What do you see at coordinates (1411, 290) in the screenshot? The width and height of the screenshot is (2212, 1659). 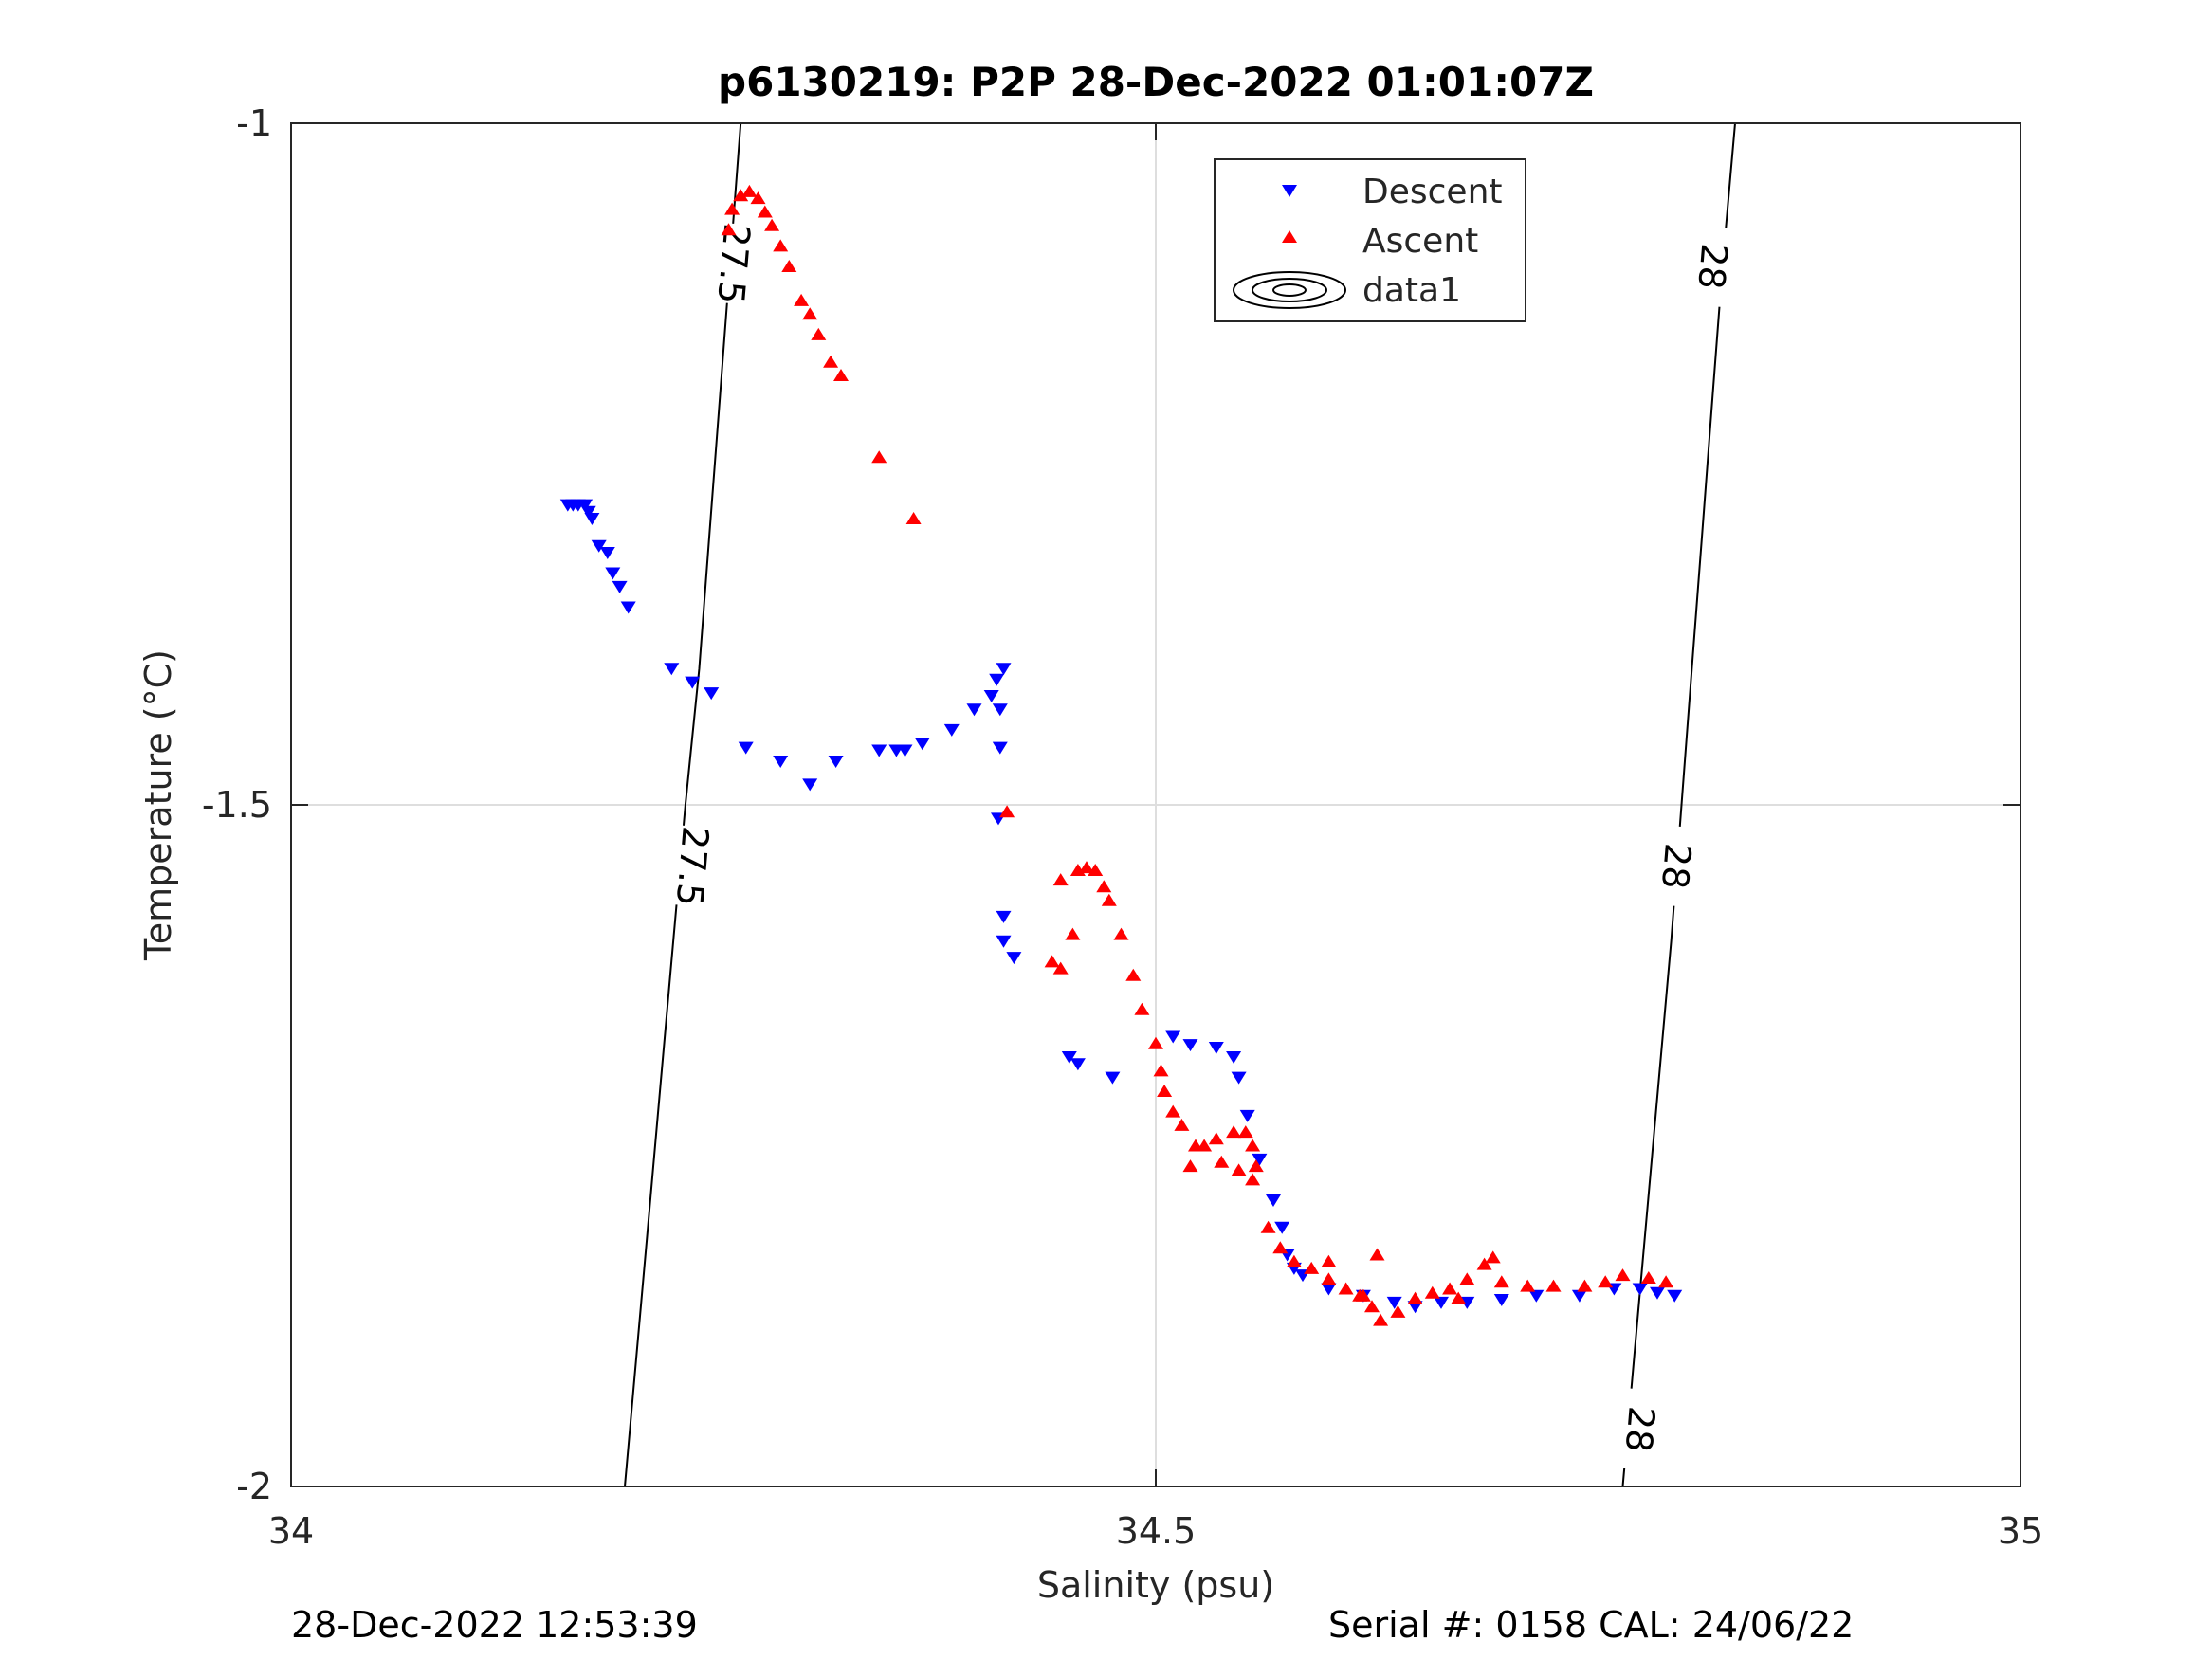 I see `legend-contour-label: data1` at bounding box center [1411, 290].